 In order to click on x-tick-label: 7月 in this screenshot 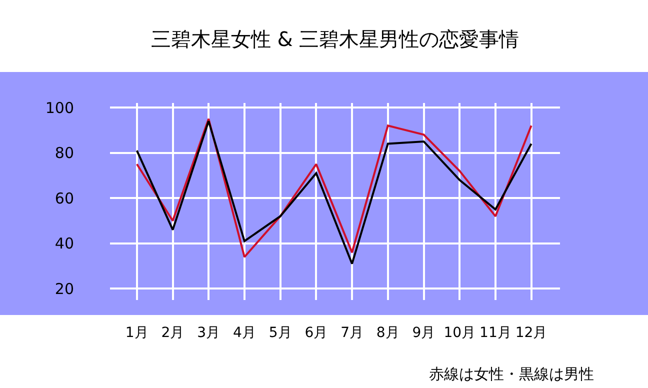, I will do `click(352, 333)`.